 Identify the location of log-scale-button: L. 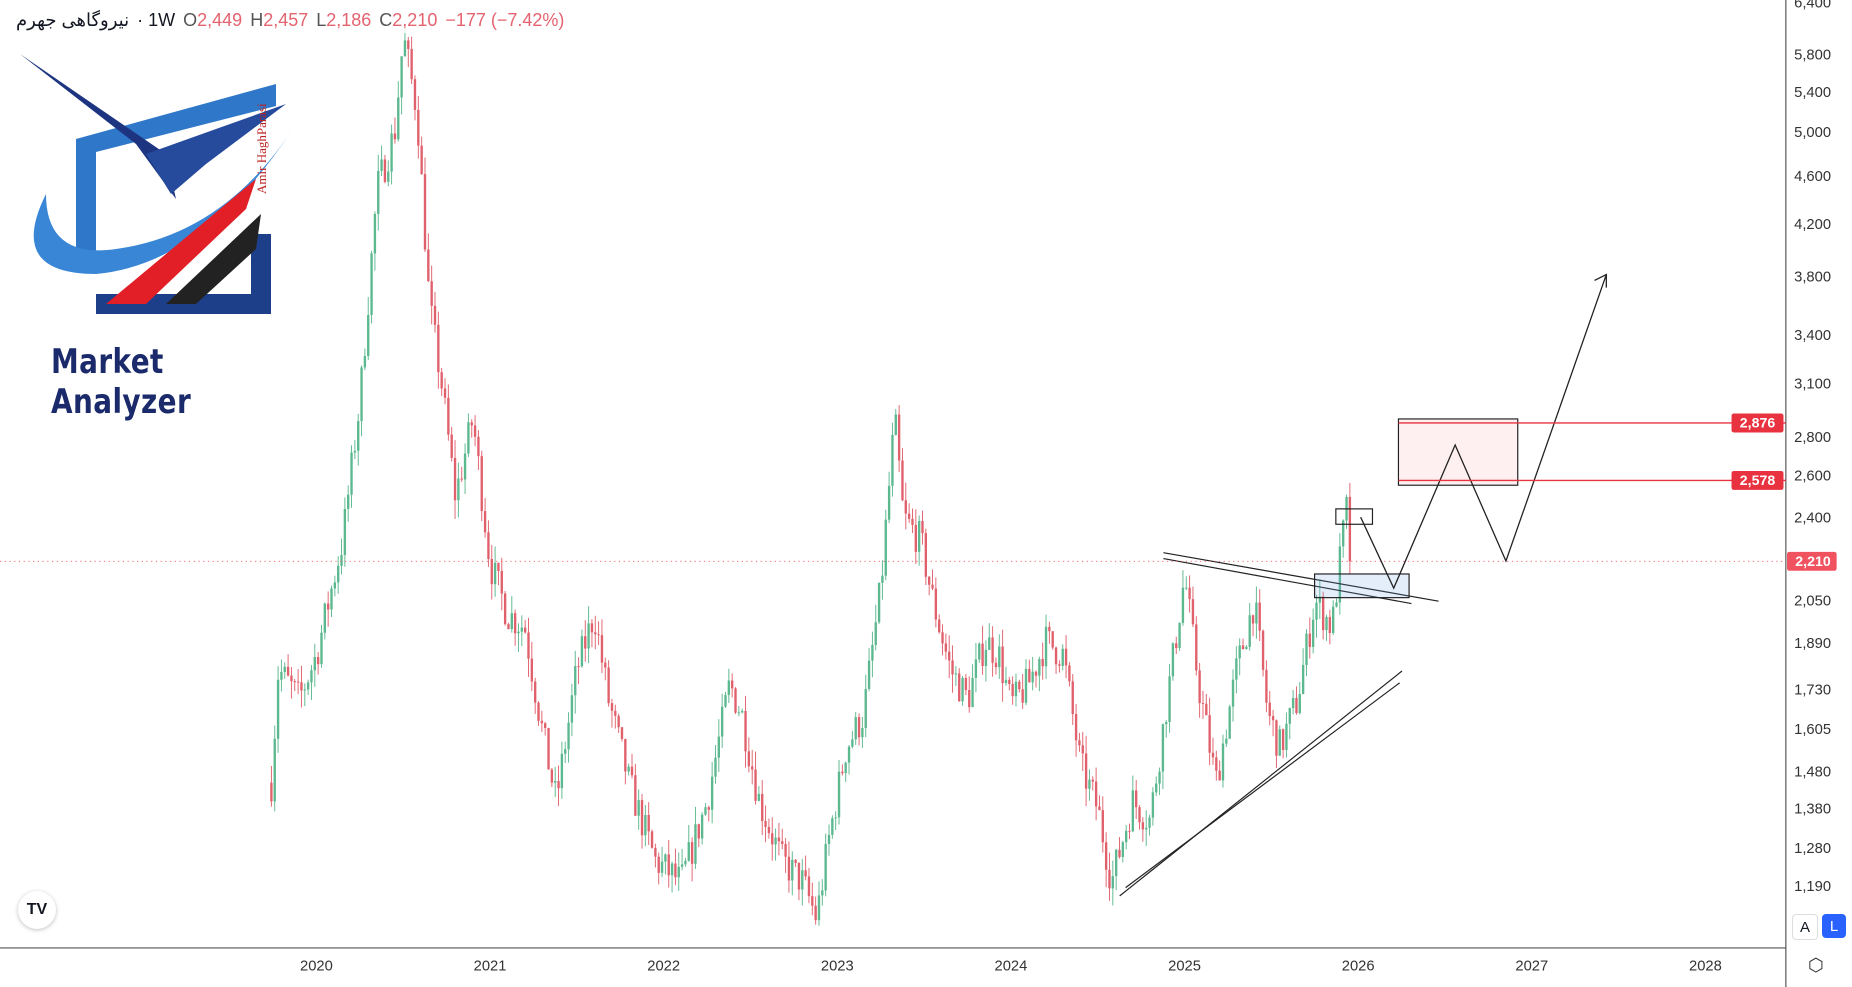
(1834, 926).